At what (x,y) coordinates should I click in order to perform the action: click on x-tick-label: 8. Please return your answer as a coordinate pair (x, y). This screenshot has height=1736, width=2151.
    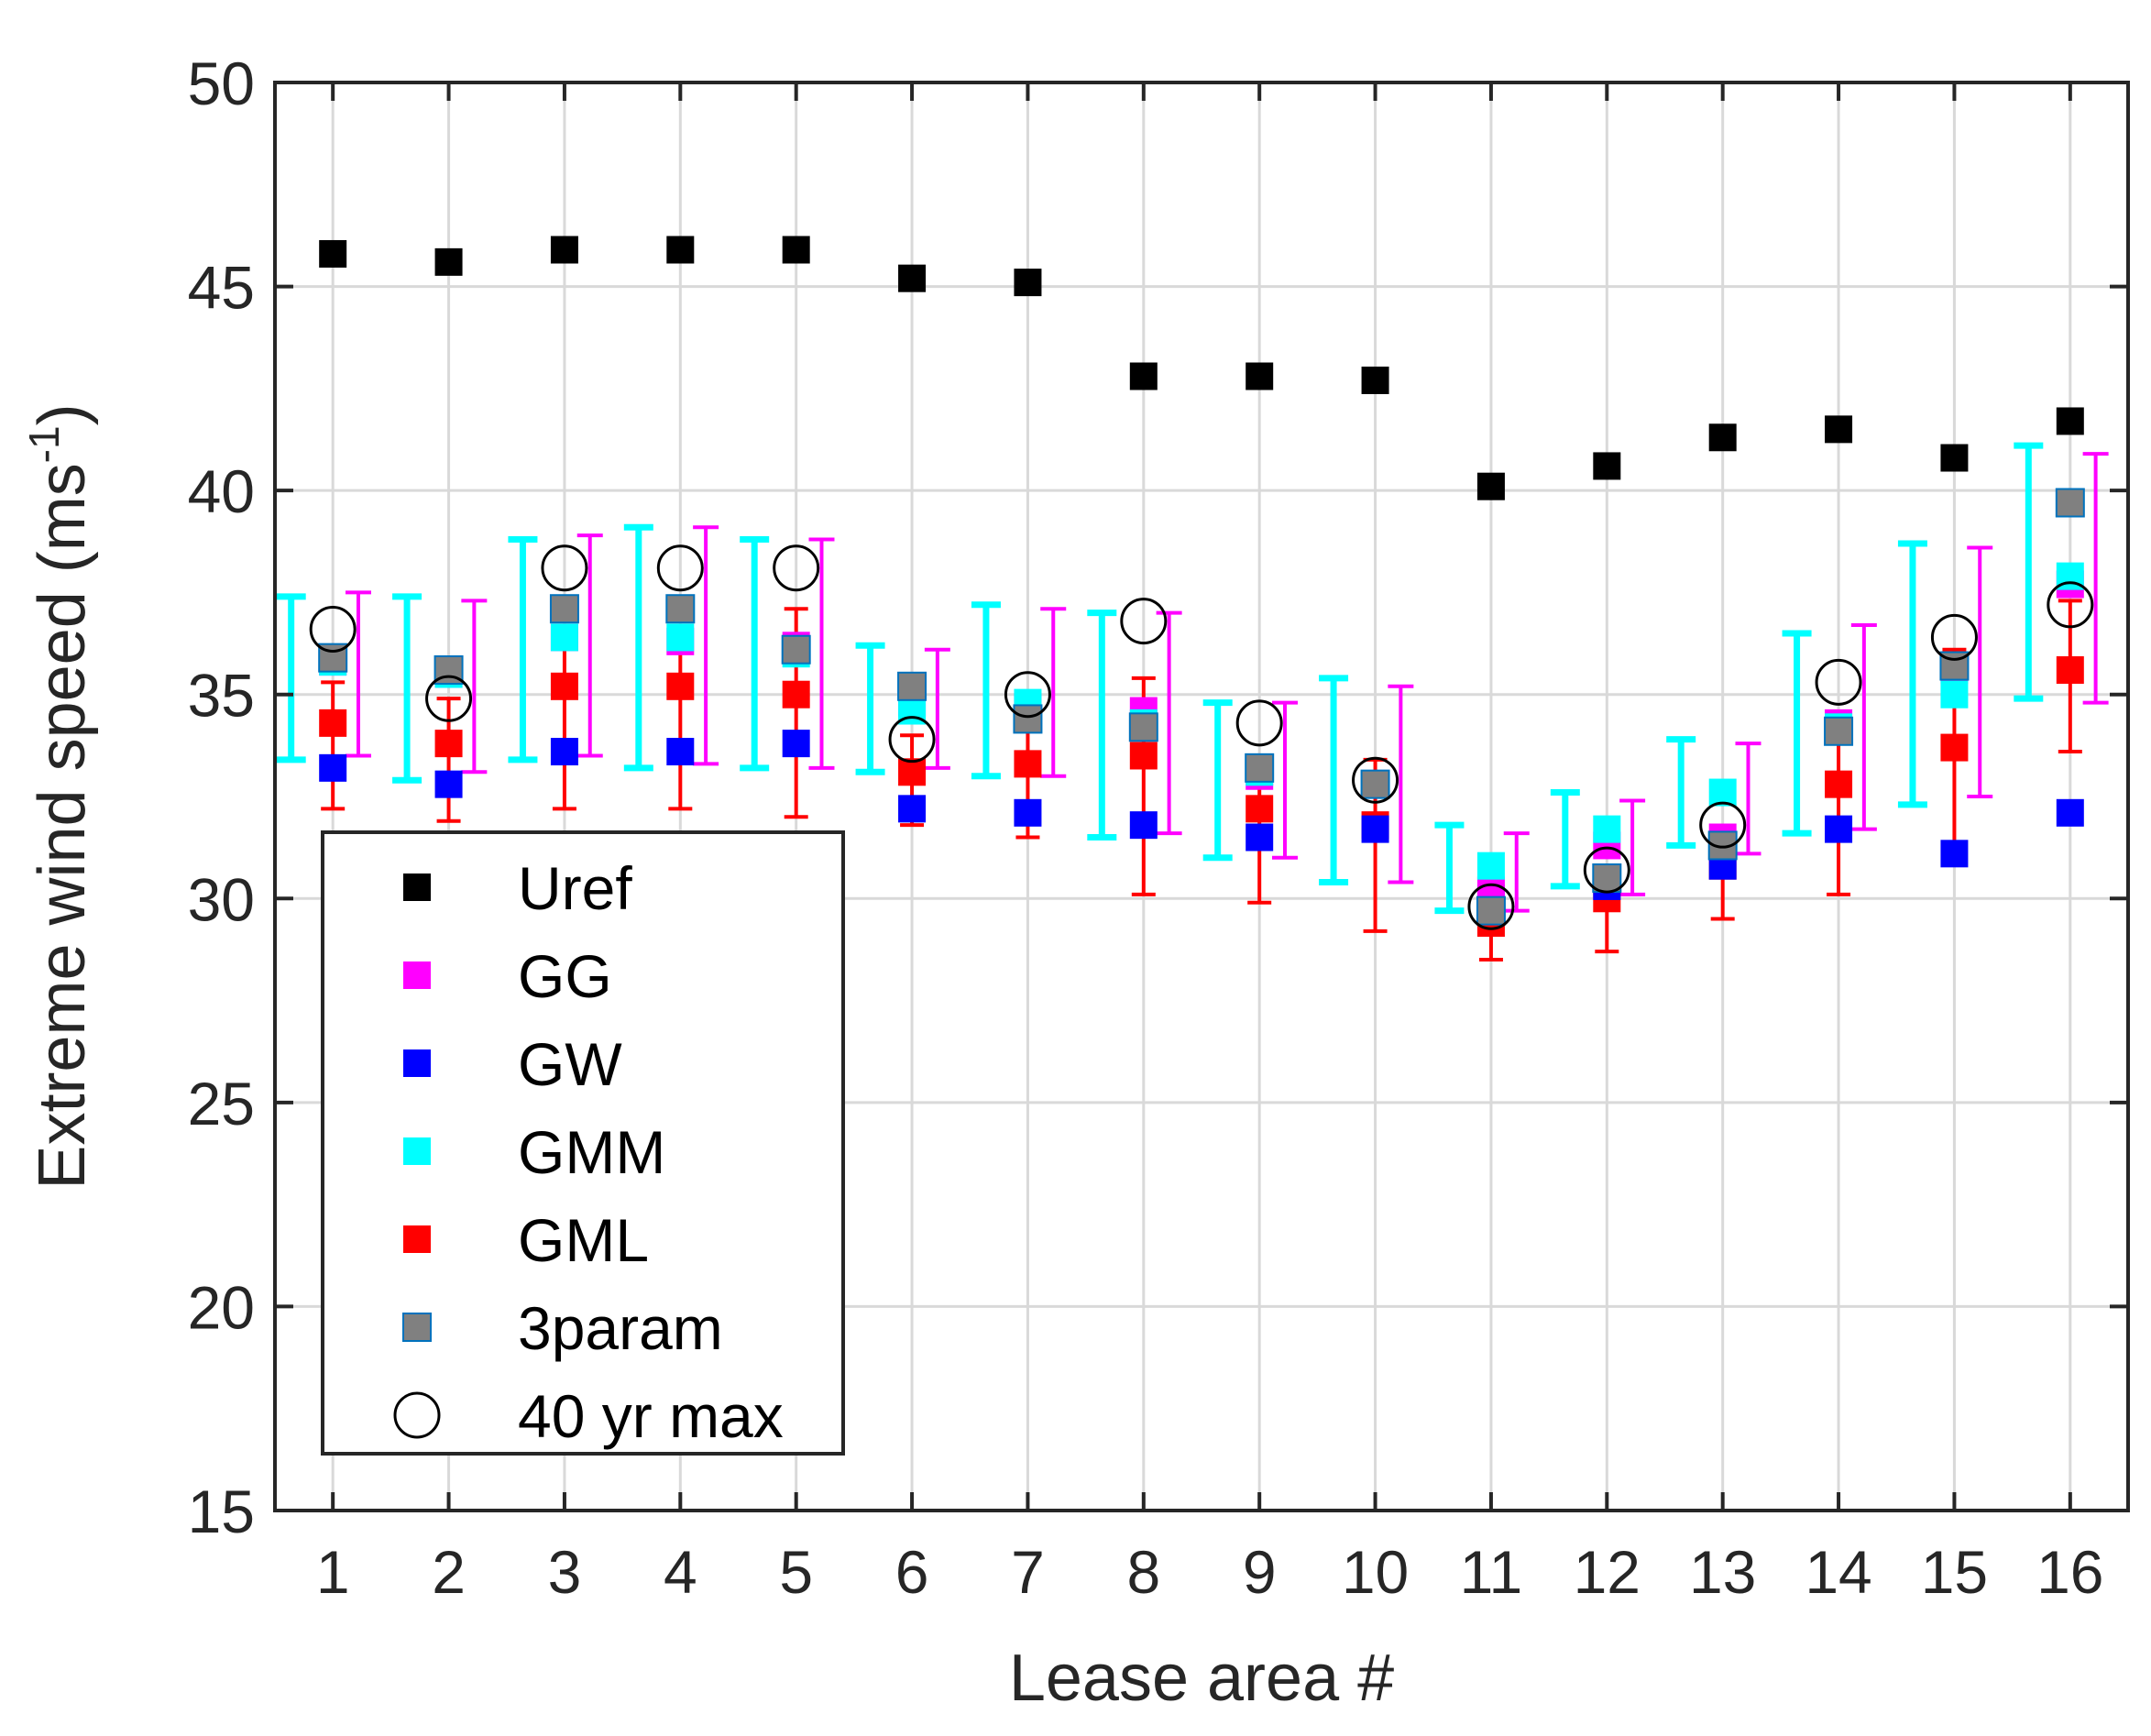
    Looking at the image, I should click on (1143, 1572).